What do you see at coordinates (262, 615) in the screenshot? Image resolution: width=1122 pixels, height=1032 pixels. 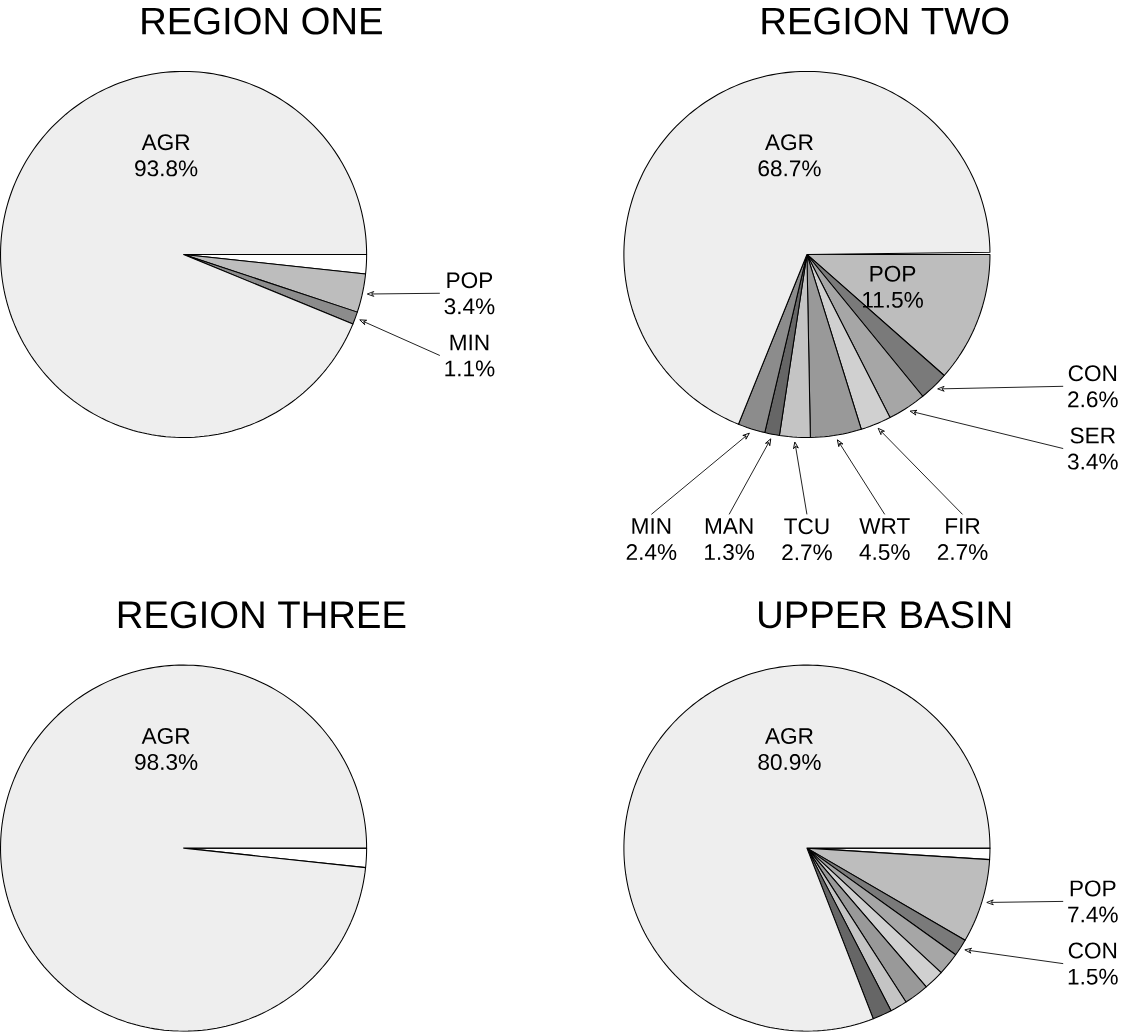 I see `chart-title: REGION THREE` at bounding box center [262, 615].